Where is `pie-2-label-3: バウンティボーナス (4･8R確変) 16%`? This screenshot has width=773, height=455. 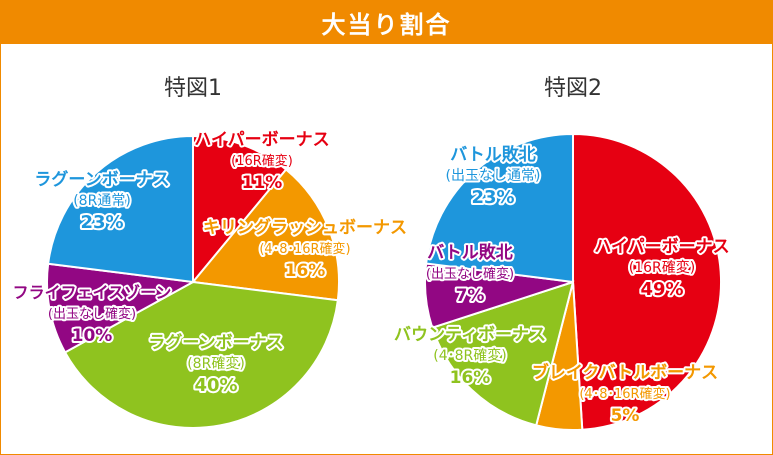
pie-2-label-3: バウンティボーナス (4･8R確変) 16% is located at coordinates (470, 356).